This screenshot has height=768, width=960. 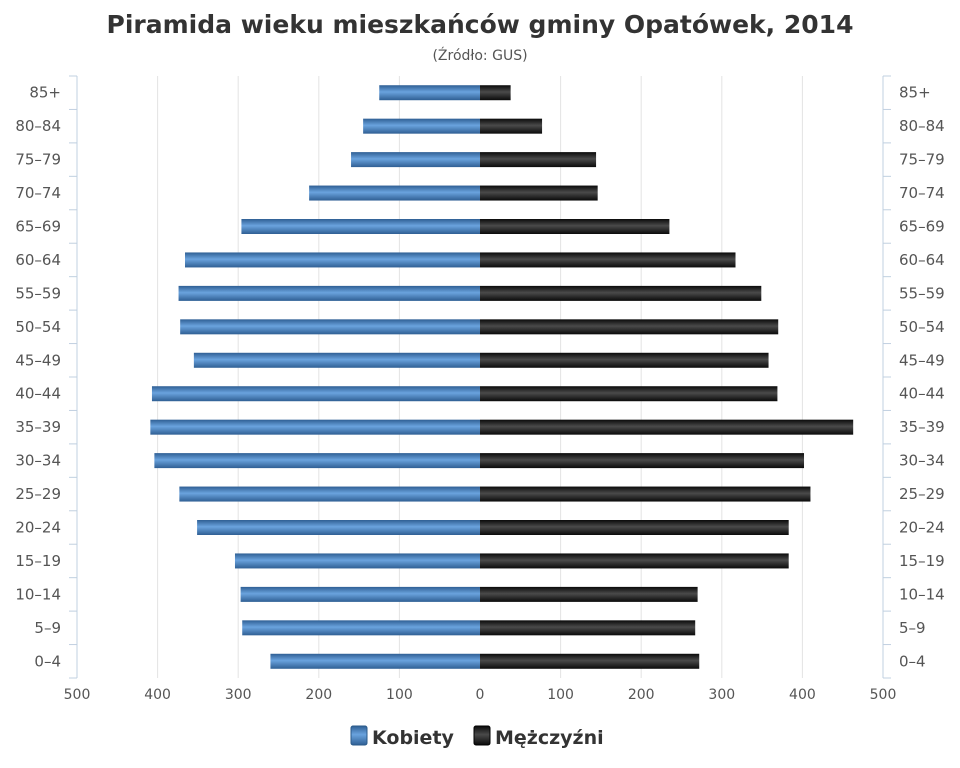 What do you see at coordinates (38, 360) in the screenshot?
I see `category-label-left: 45–49` at bounding box center [38, 360].